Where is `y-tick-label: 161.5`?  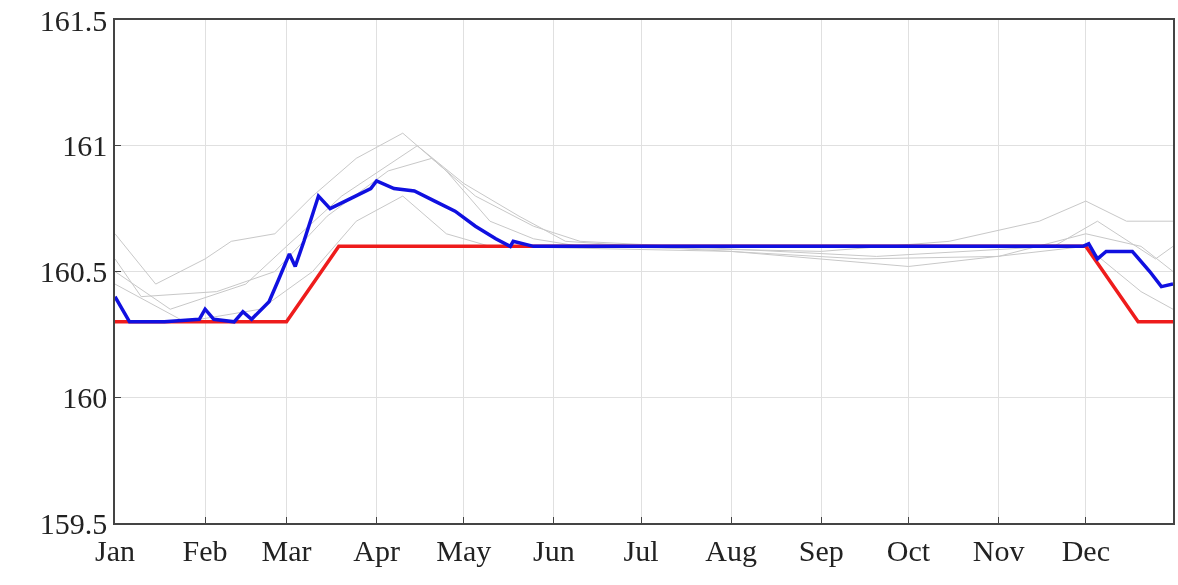 y-tick-label: 161.5 is located at coordinates (73, 20).